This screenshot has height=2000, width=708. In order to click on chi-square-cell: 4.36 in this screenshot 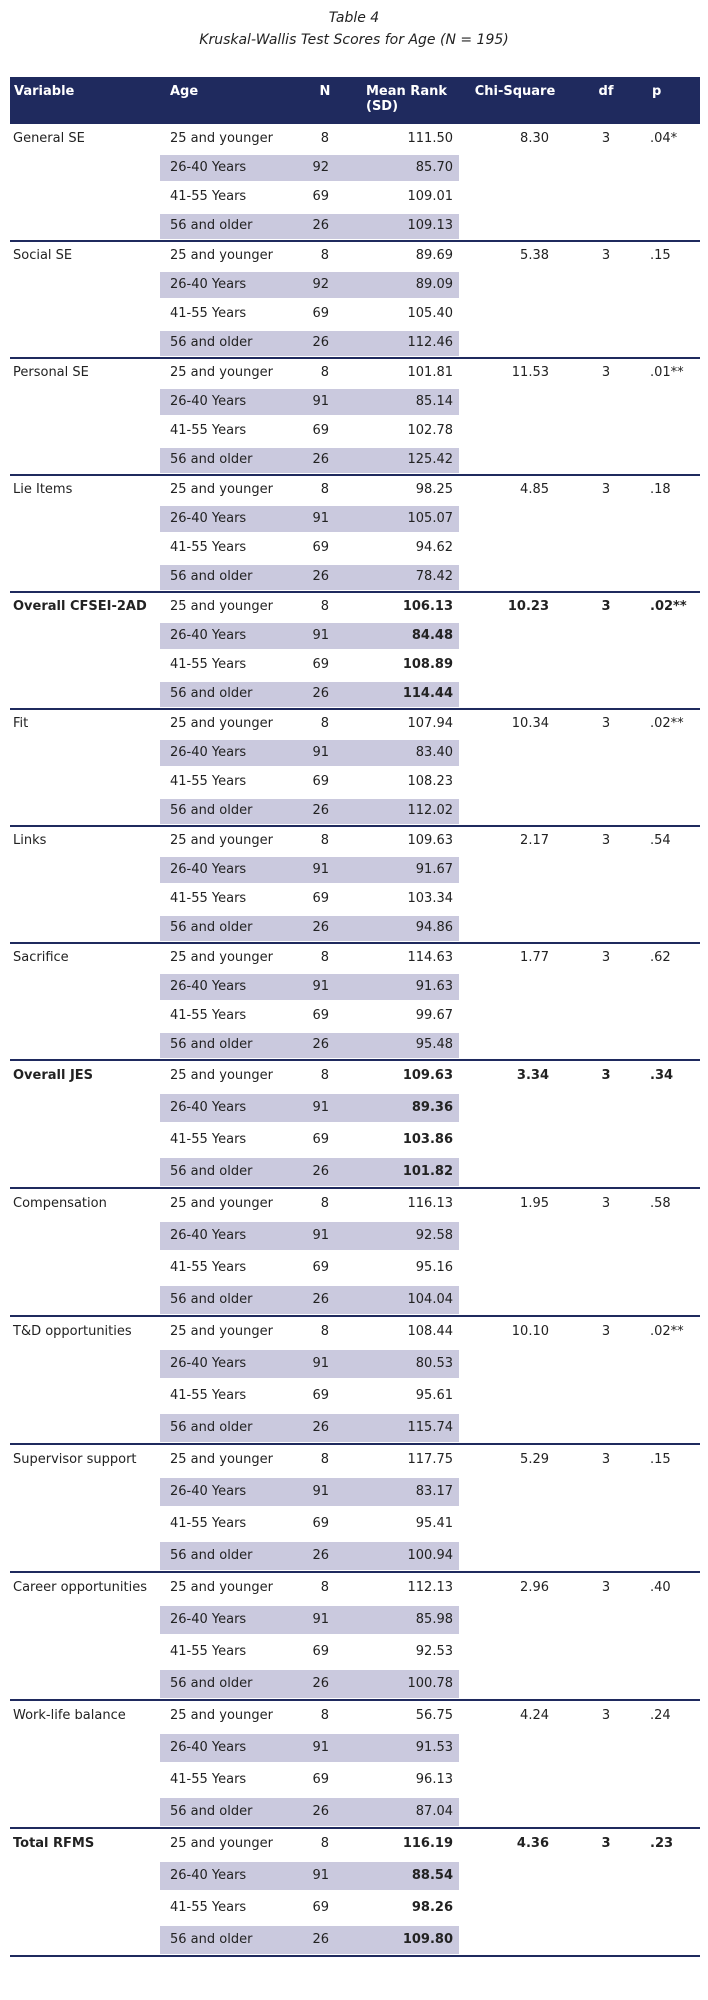, I will do `click(532, 1843)`.